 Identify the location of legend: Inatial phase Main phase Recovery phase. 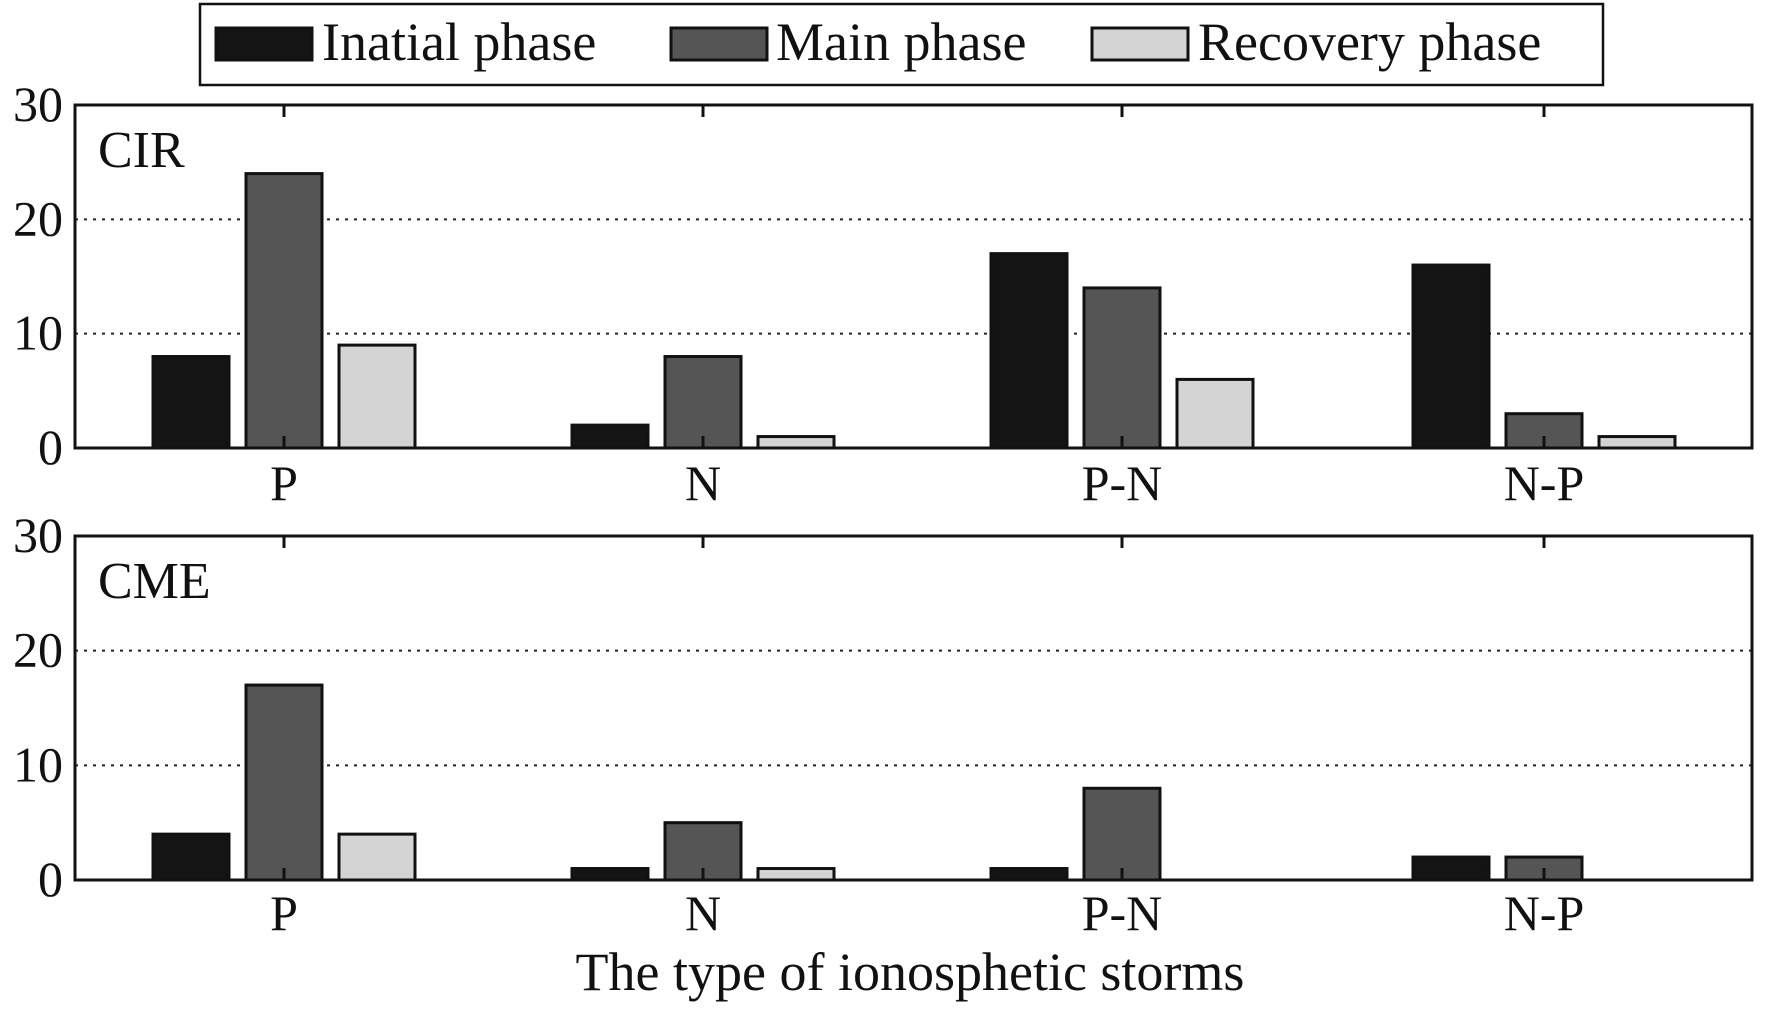
(901, 44).